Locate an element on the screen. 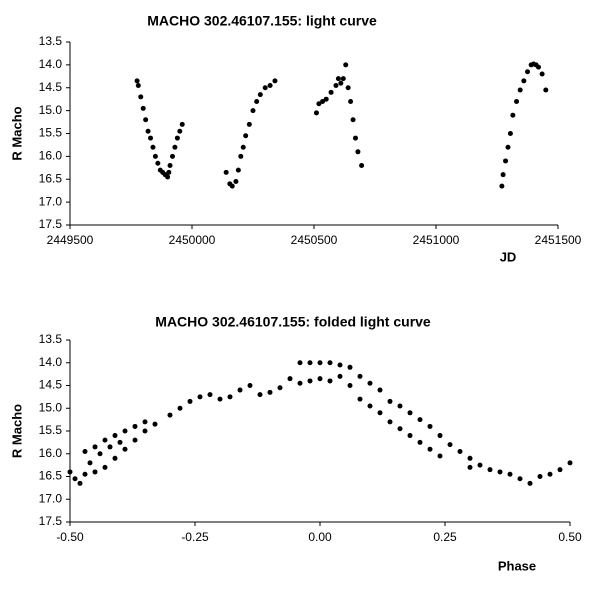 This screenshot has height=600, width=600. chart-title: MACHO 302.46107.155: folded light curve is located at coordinates (293, 322).